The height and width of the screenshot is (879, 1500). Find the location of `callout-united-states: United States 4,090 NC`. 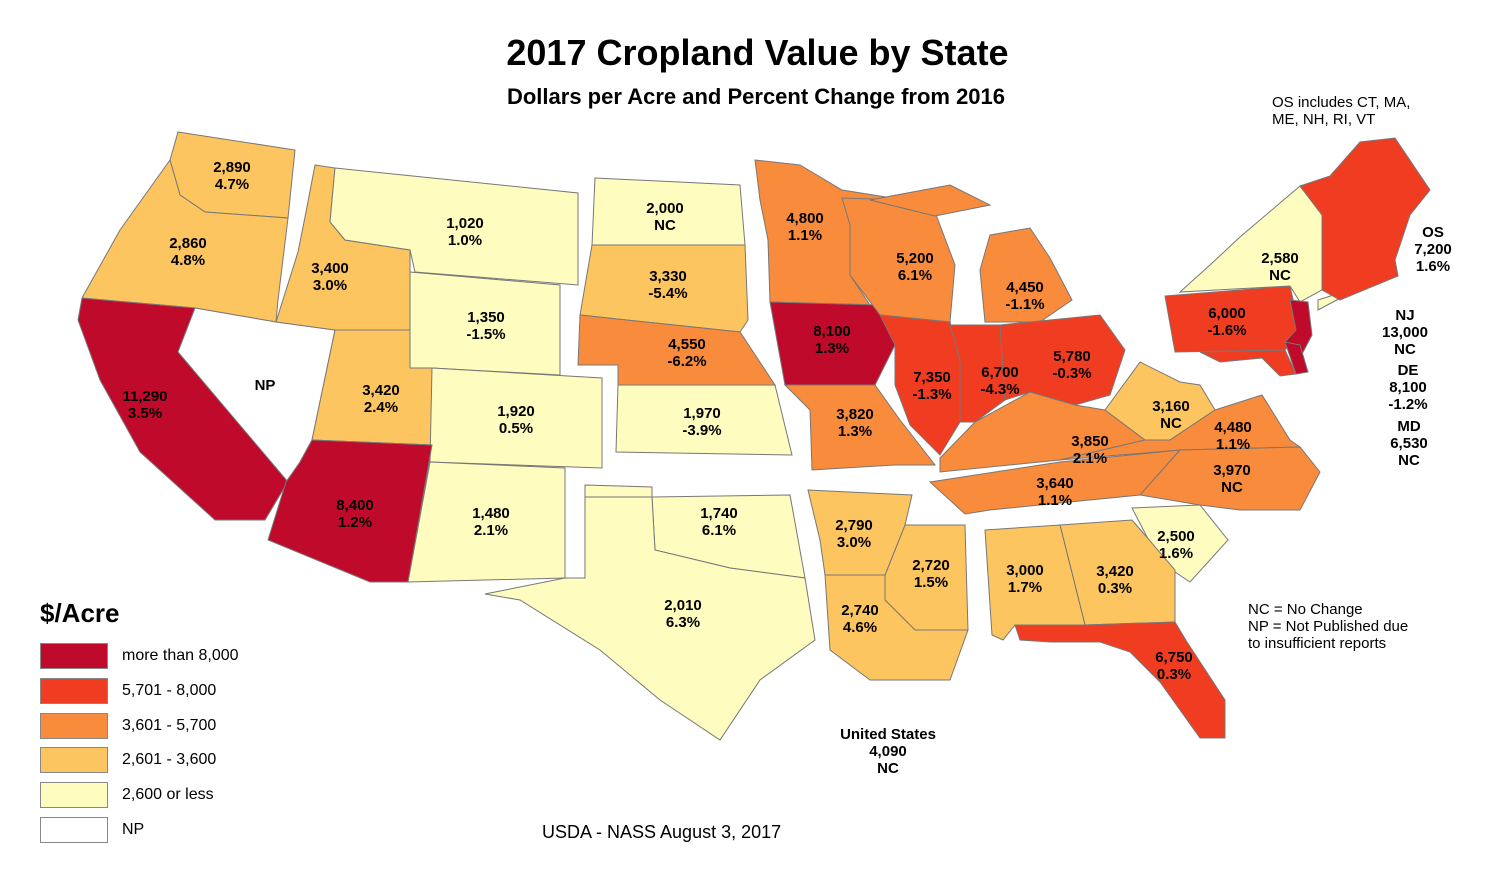

callout-united-states: United States 4,090 NC is located at coordinates (888, 751).